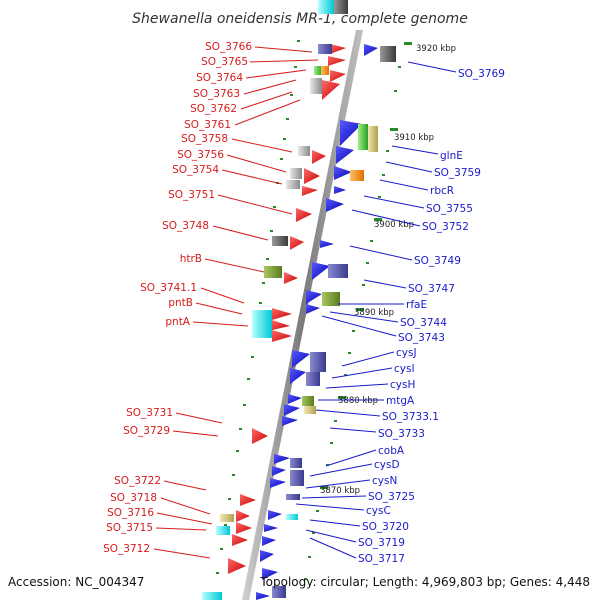 The width and height of the screenshot is (600, 600). What do you see at coordinates (423, 323) in the screenshot?
I see `gene-label: SO_3744` at bounding box center [423, 323].